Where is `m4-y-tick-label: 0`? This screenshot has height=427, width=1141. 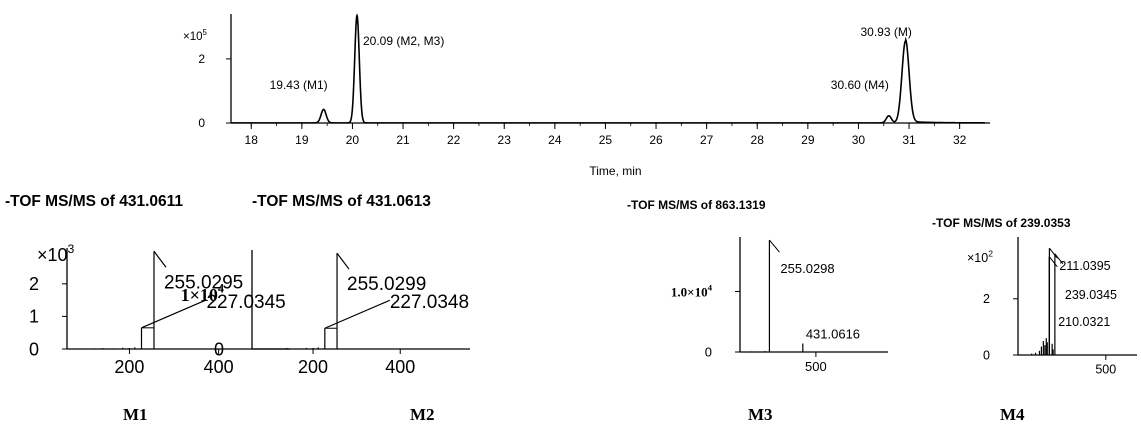 m4-y-tick-label: 0 is located at coordinates (986, 355).